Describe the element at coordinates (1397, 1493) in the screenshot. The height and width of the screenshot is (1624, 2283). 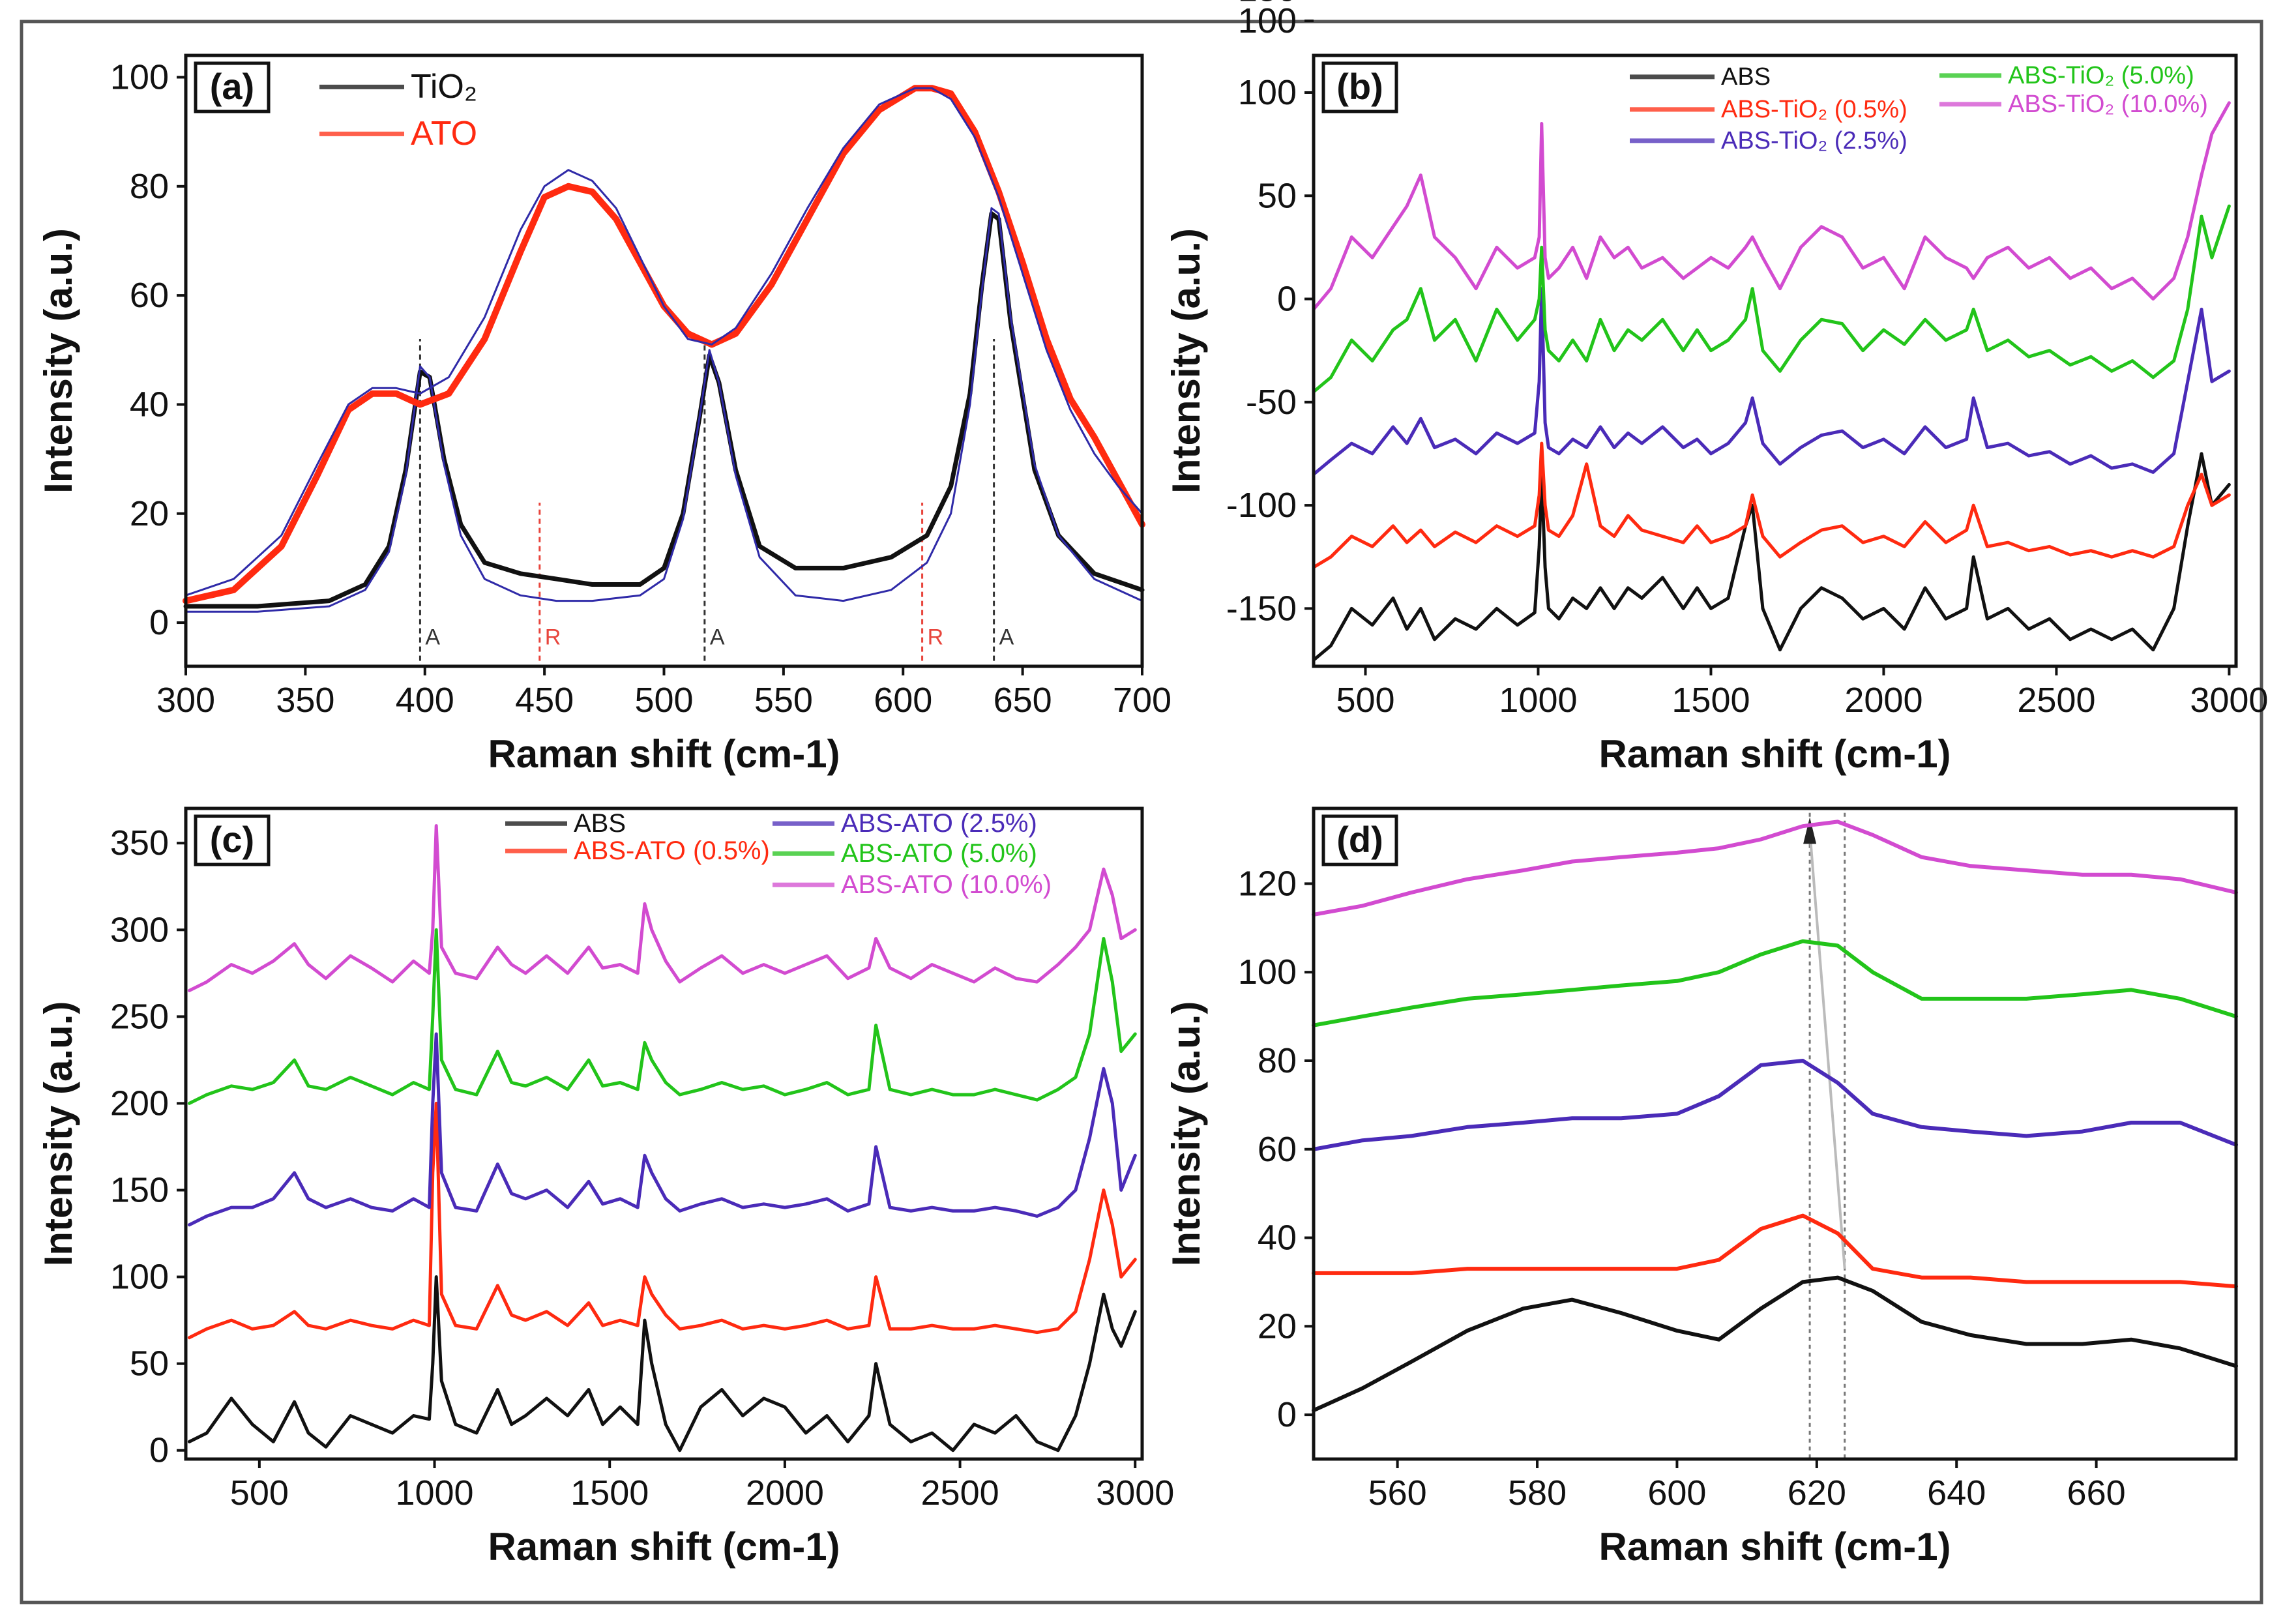
I see `x-tick-label: 560` at that location.